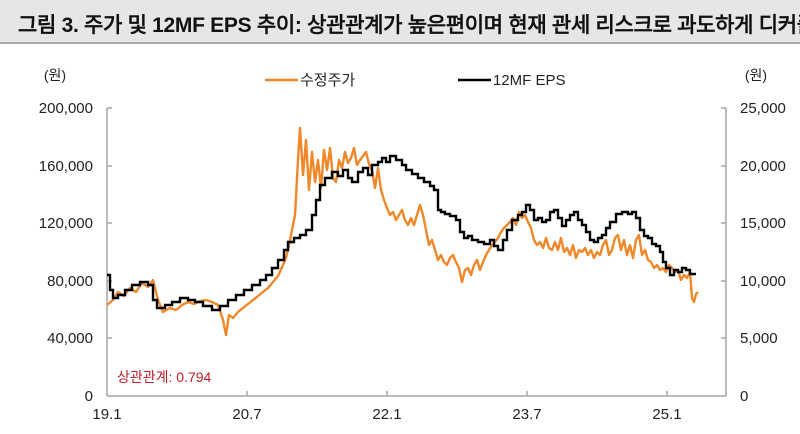  What do you see at coordinates (66, 108) in the screenshot?
I see `left-tick: 200,000` at bounding box center [66, 108].